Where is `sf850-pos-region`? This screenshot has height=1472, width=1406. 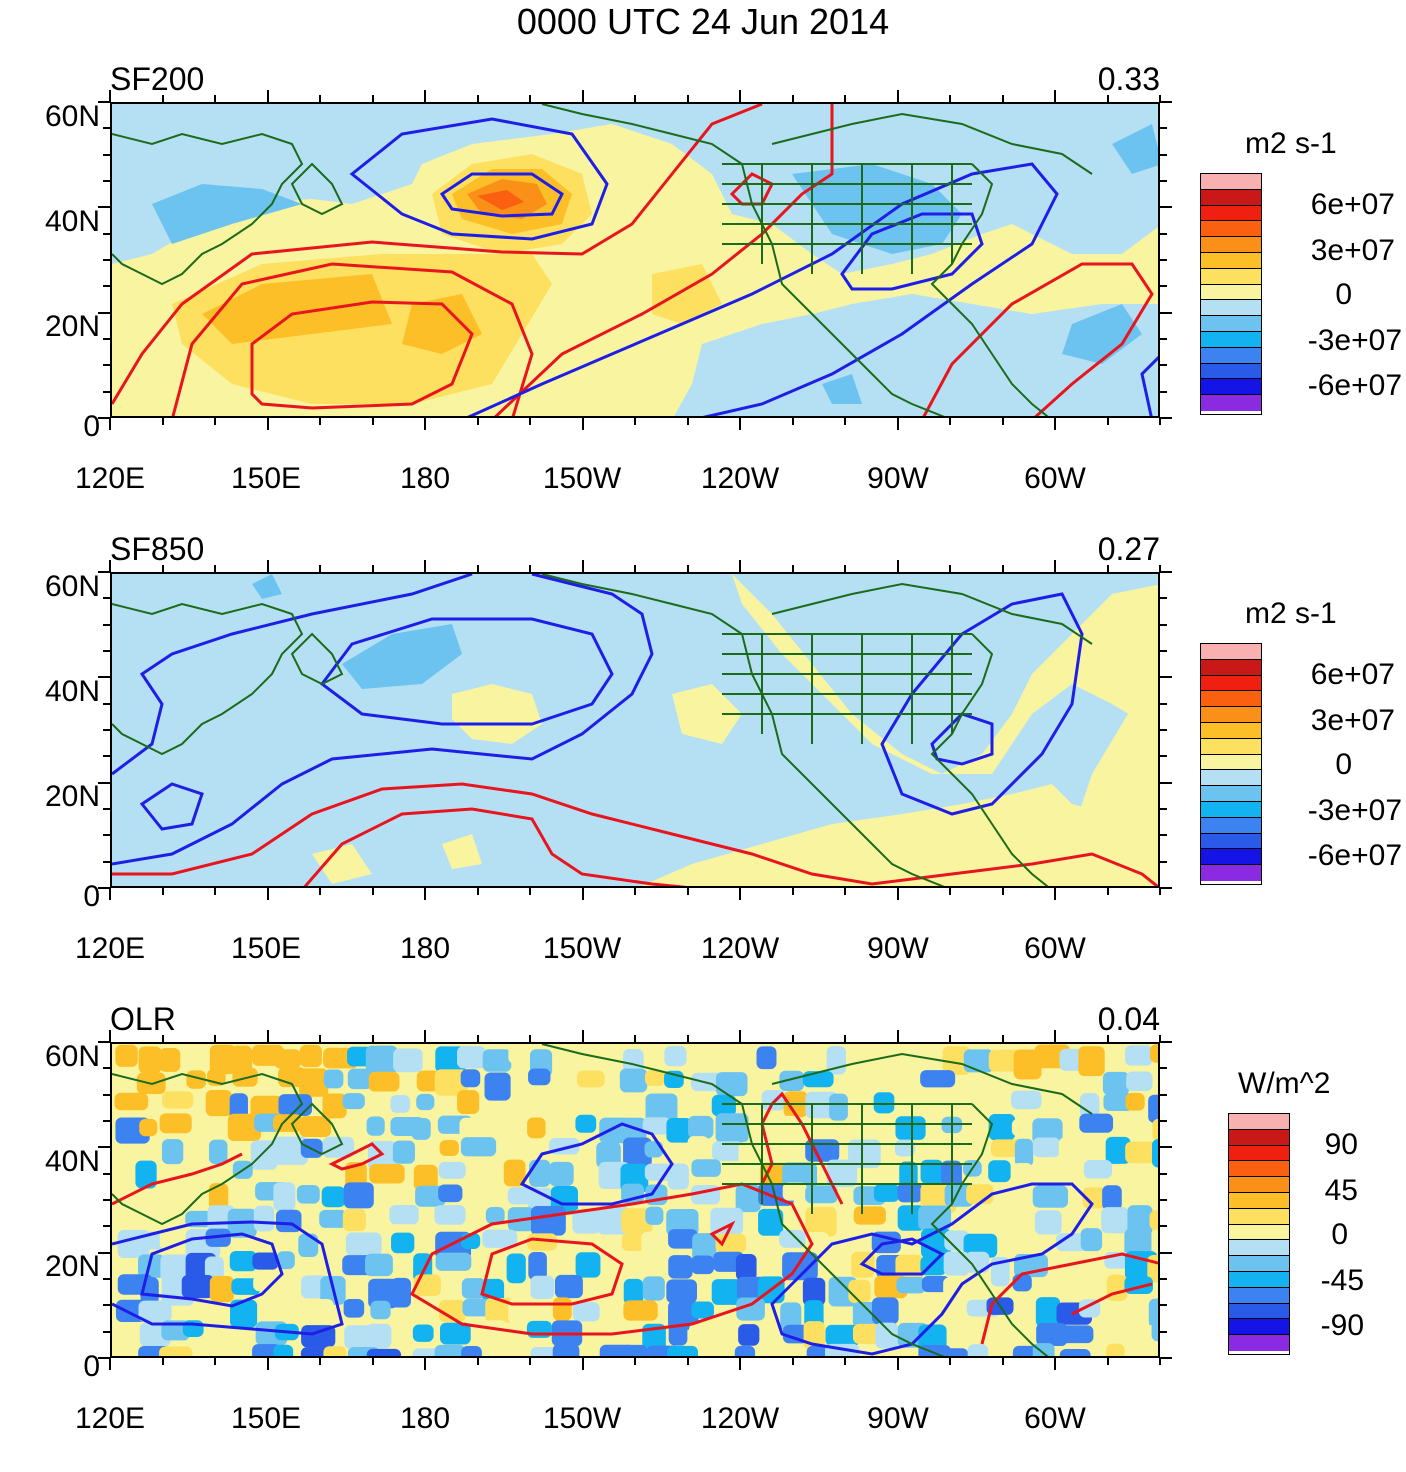
sf850-pos-region is located at coordinates (707, 714).